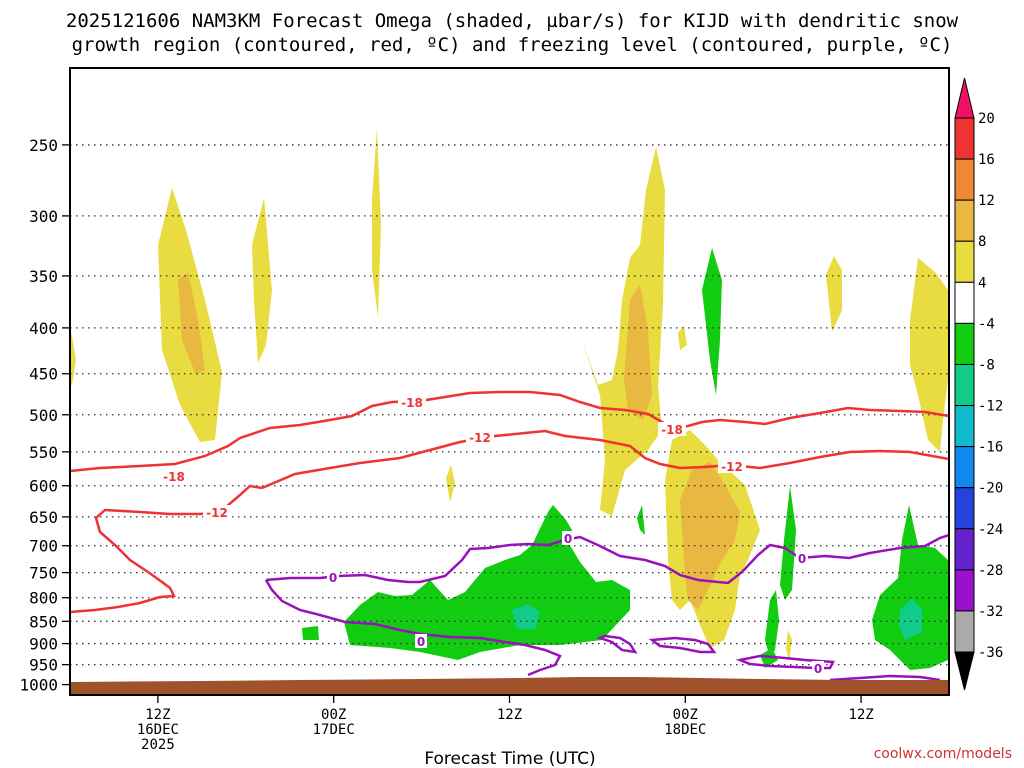 Image resolution: width=1024 pixels, height=768 pixels. Describe the element at coordinates (990, 530) in the screenshot. I see `colorbar-label: -24` at that location.